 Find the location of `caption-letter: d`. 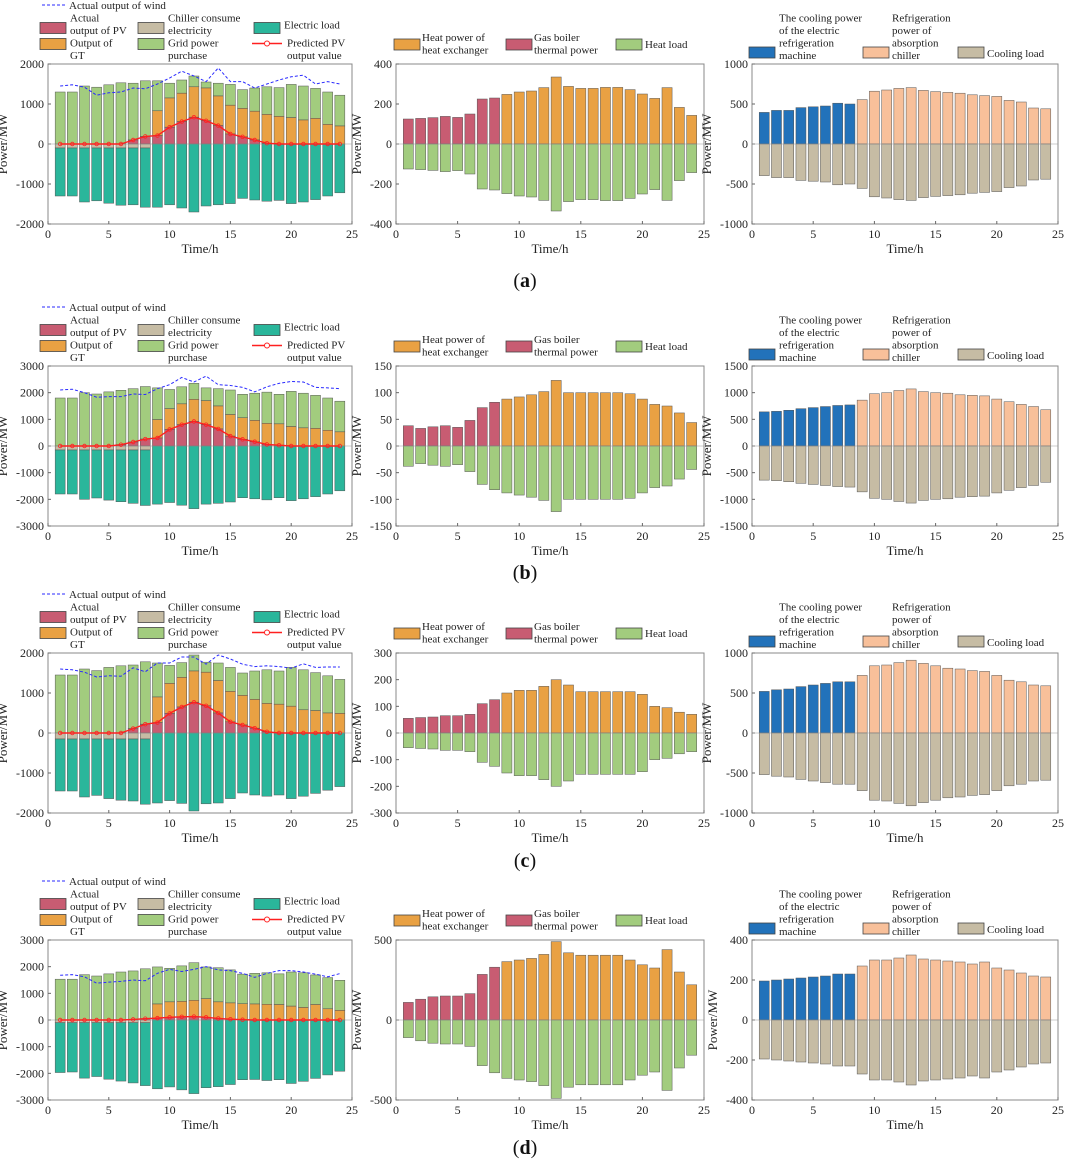

caption-letter: d is located at coordinates (525, 1148).